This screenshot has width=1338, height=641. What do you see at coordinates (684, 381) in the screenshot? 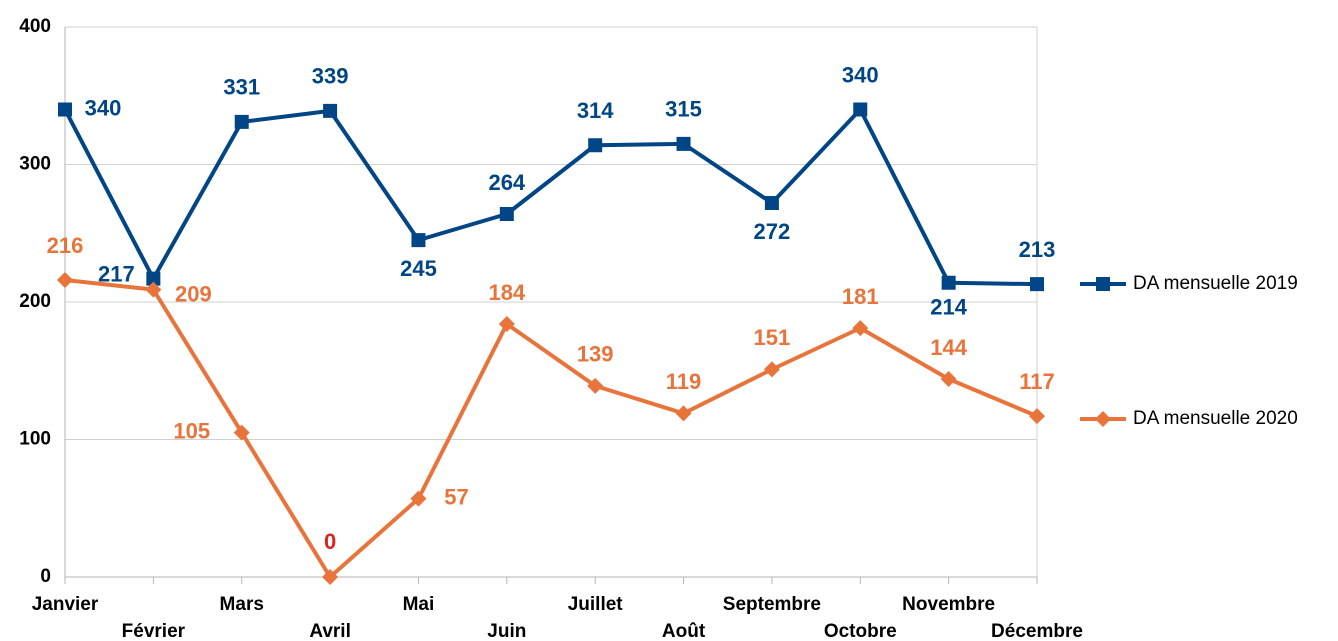
I see `value-label: 119` at bounding box center [684, 381].